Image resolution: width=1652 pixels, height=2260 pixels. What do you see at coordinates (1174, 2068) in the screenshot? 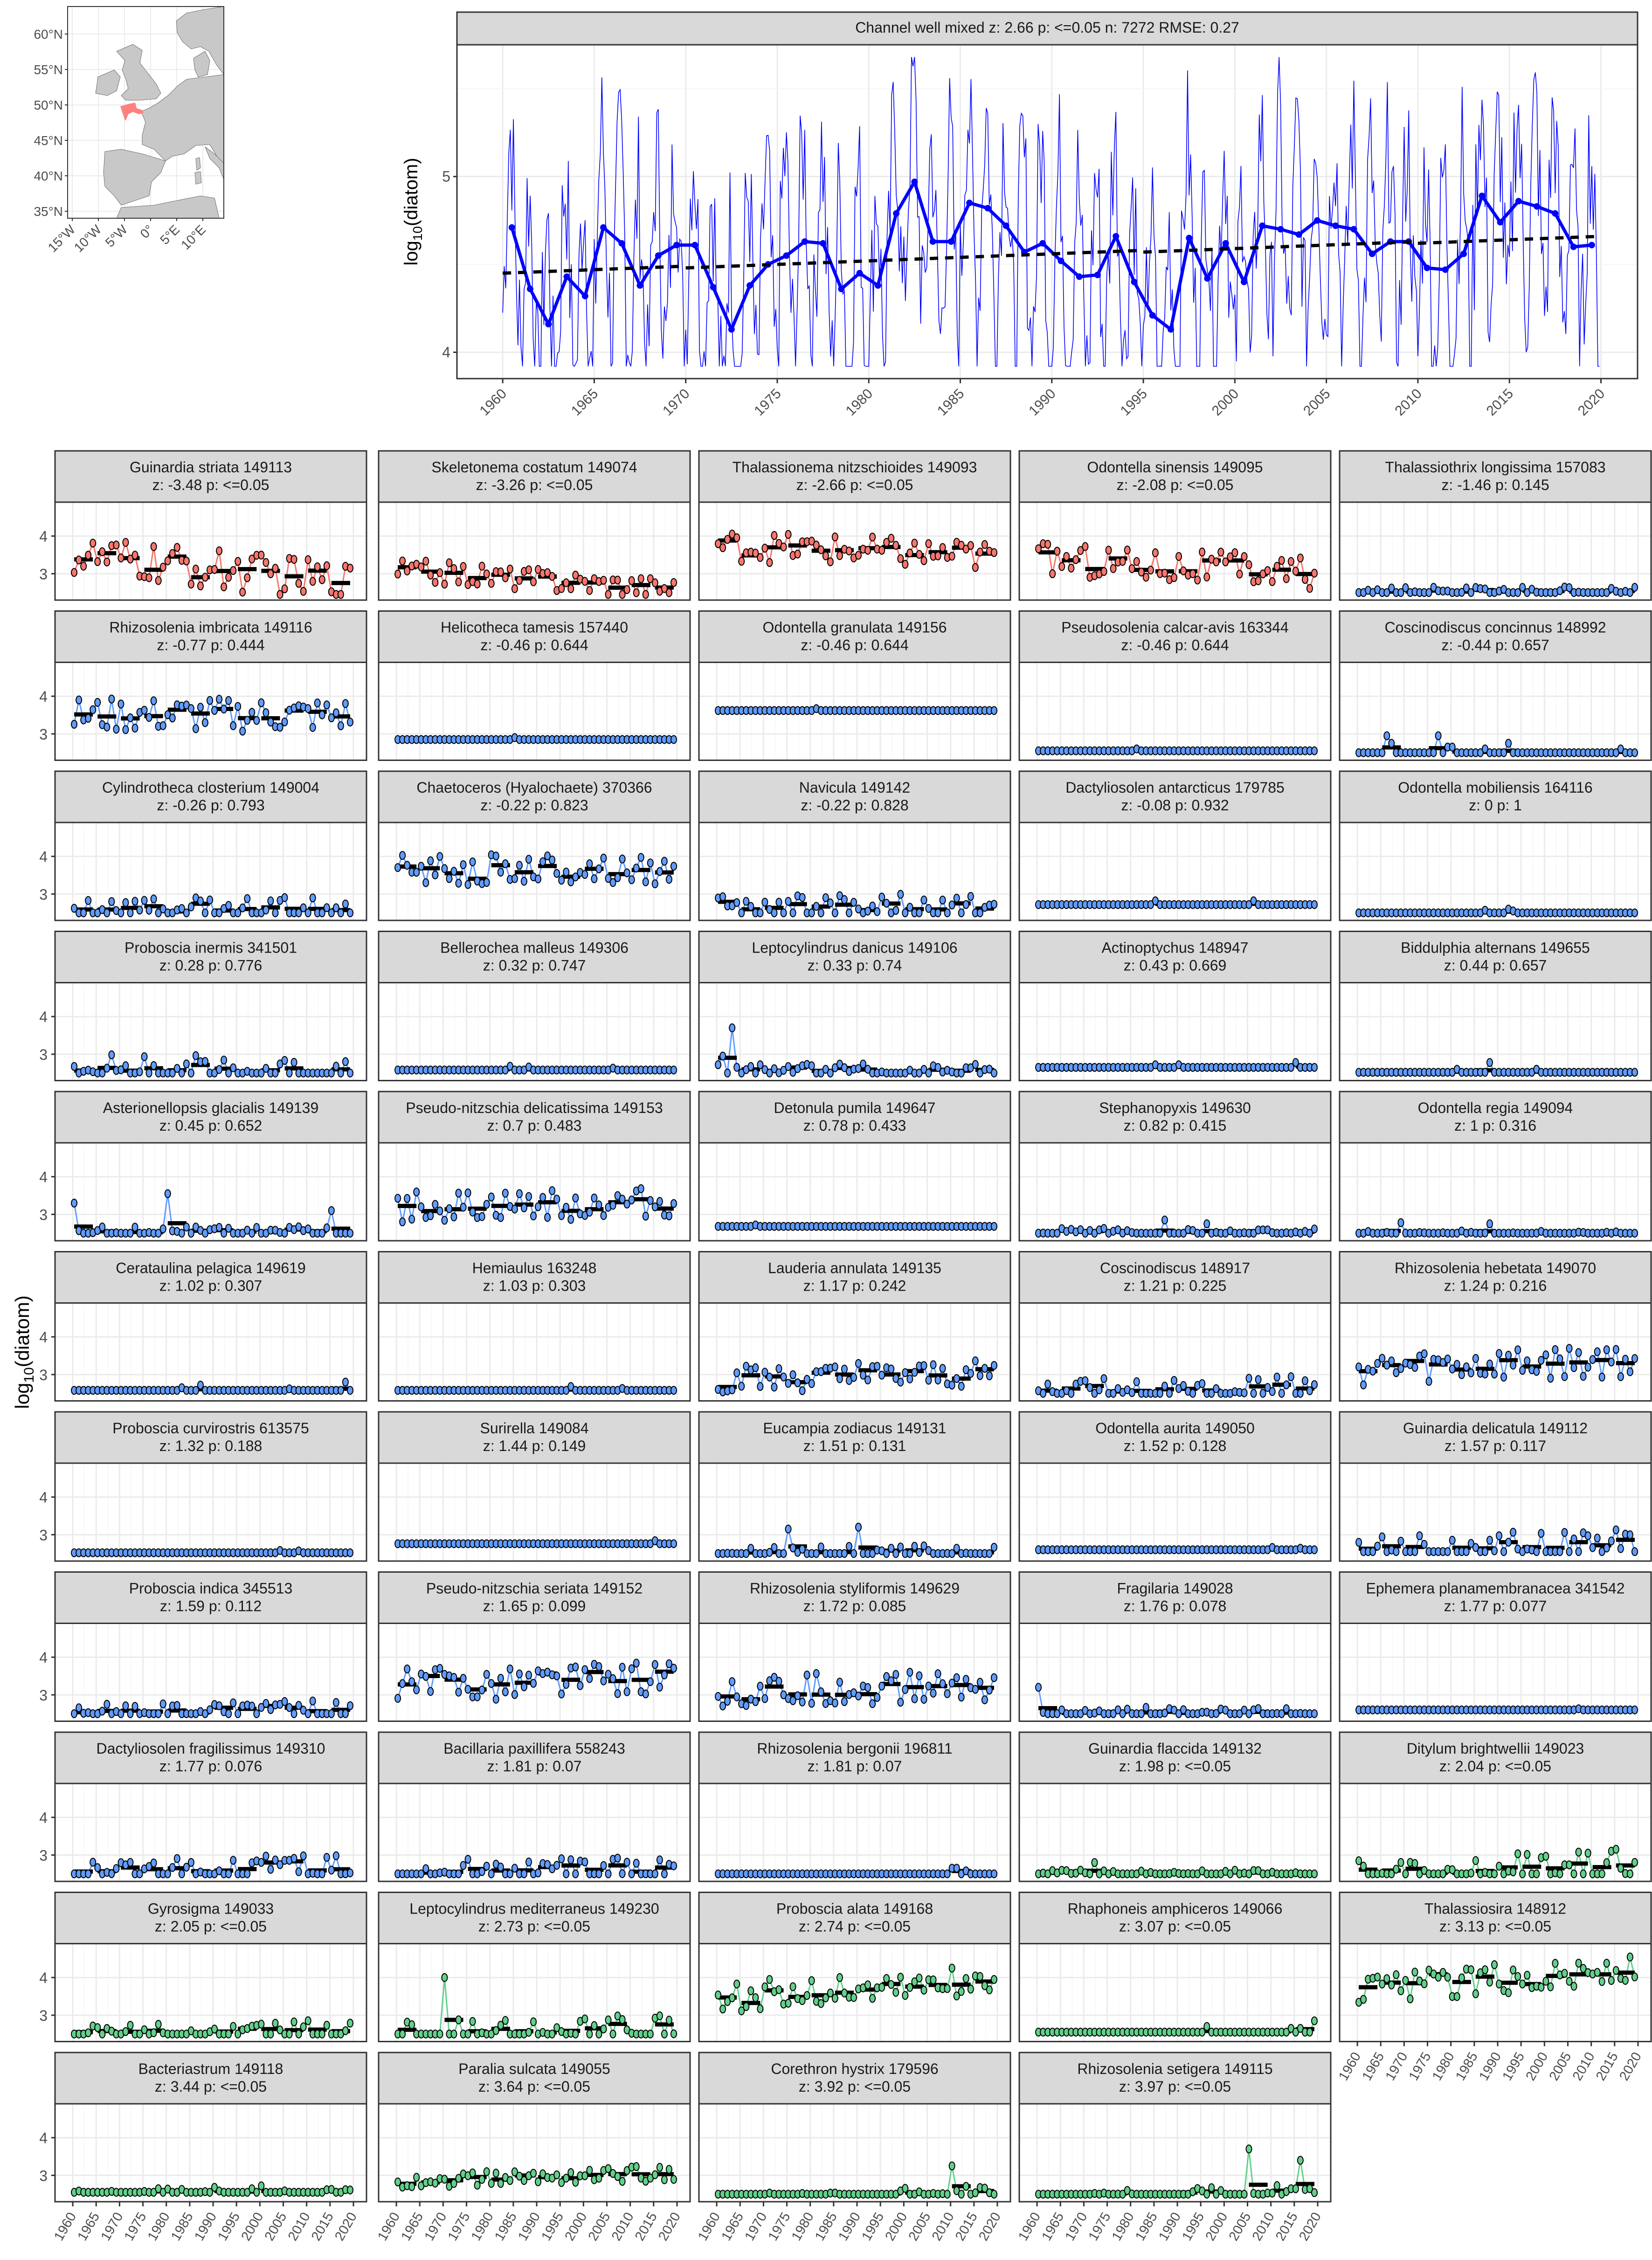
I see `facet-title: Rhizosolenia setigera 149115` at bounding box center [1174, 2068].